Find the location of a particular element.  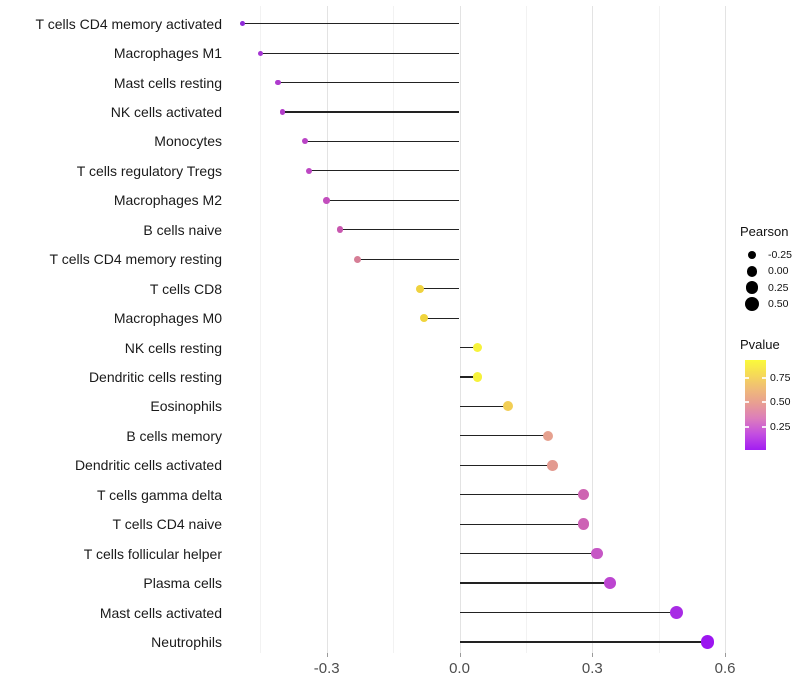

pvalue-gradient-bar is located at coordinates (755, 405).